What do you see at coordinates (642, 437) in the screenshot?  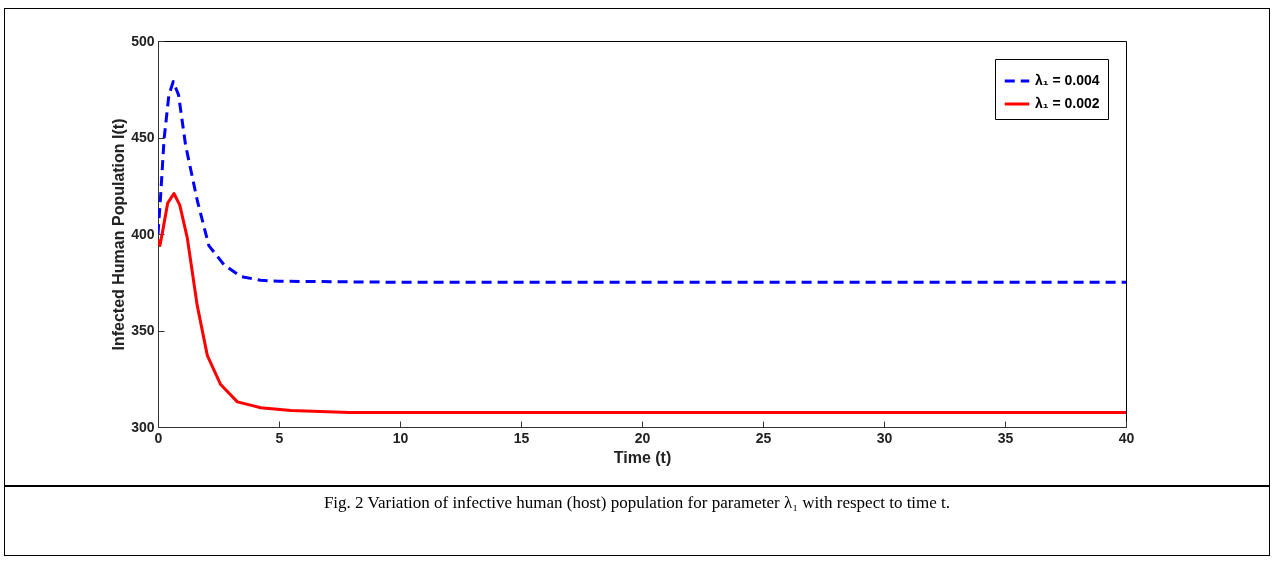 I see `x-tick-label: 20` at bounding box center [642, 437].